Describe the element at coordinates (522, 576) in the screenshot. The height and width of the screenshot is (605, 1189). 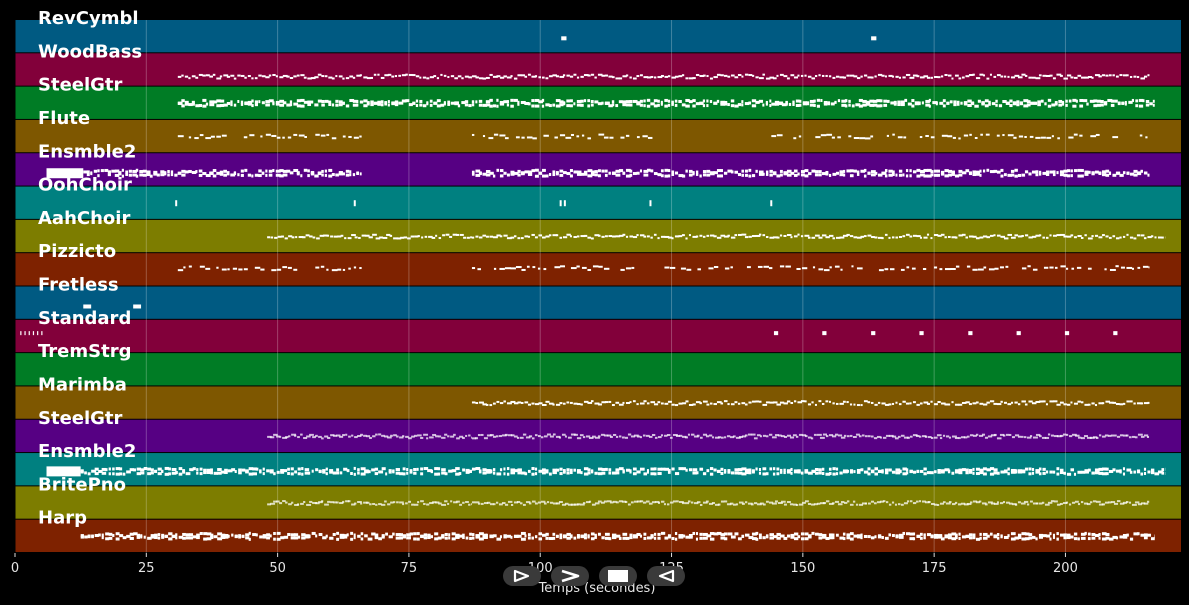
I see `play-button` at that location.